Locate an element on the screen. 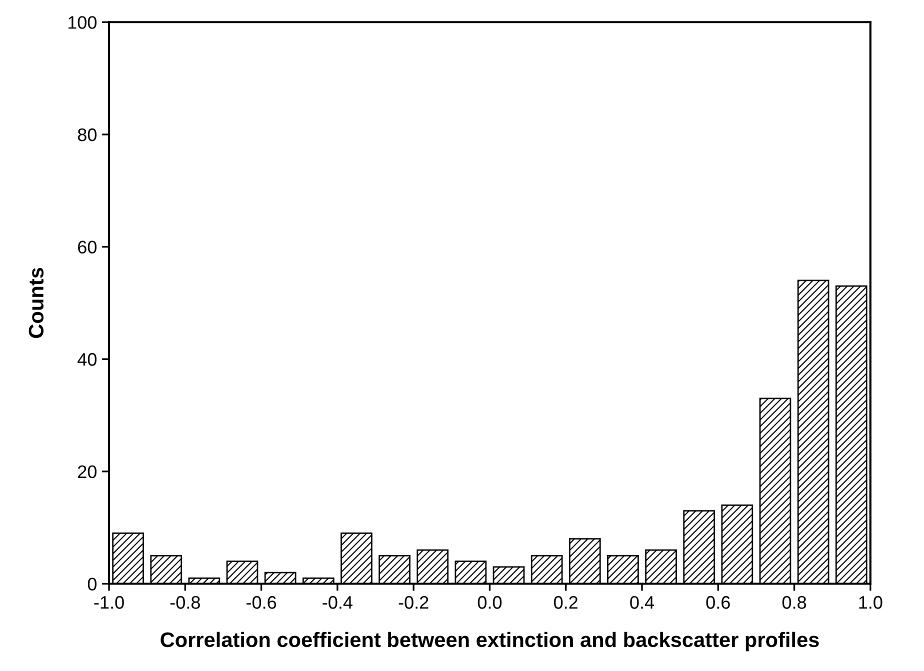  y-axis-title: Counts is located at coordinates (36, 303).